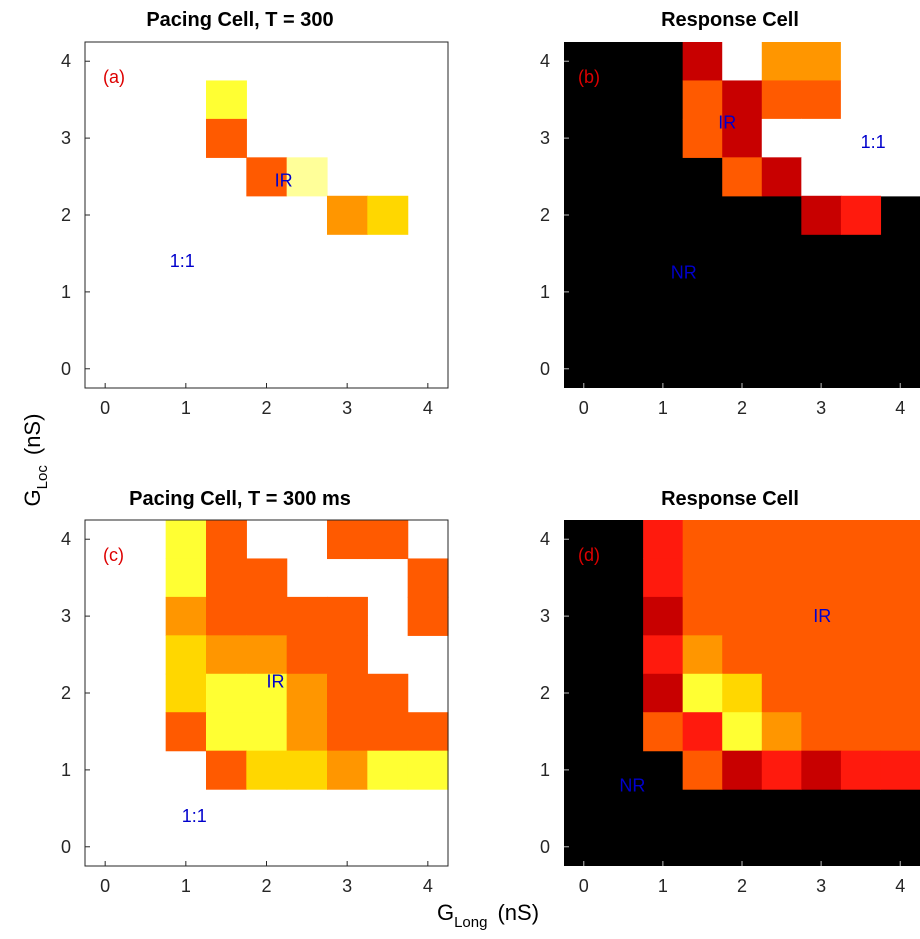 The width and height of the screenshot is (920, 939). Describe the element at coordinates (545, 61) in the screenshot. I see `y-tick-label: 4` at that location.